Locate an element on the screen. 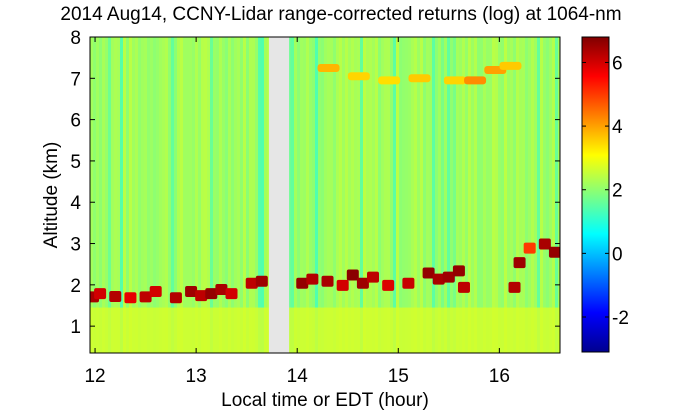 This screenshot has height=413, width=697. upper-layer-cell is located at coordinates (475, 80).